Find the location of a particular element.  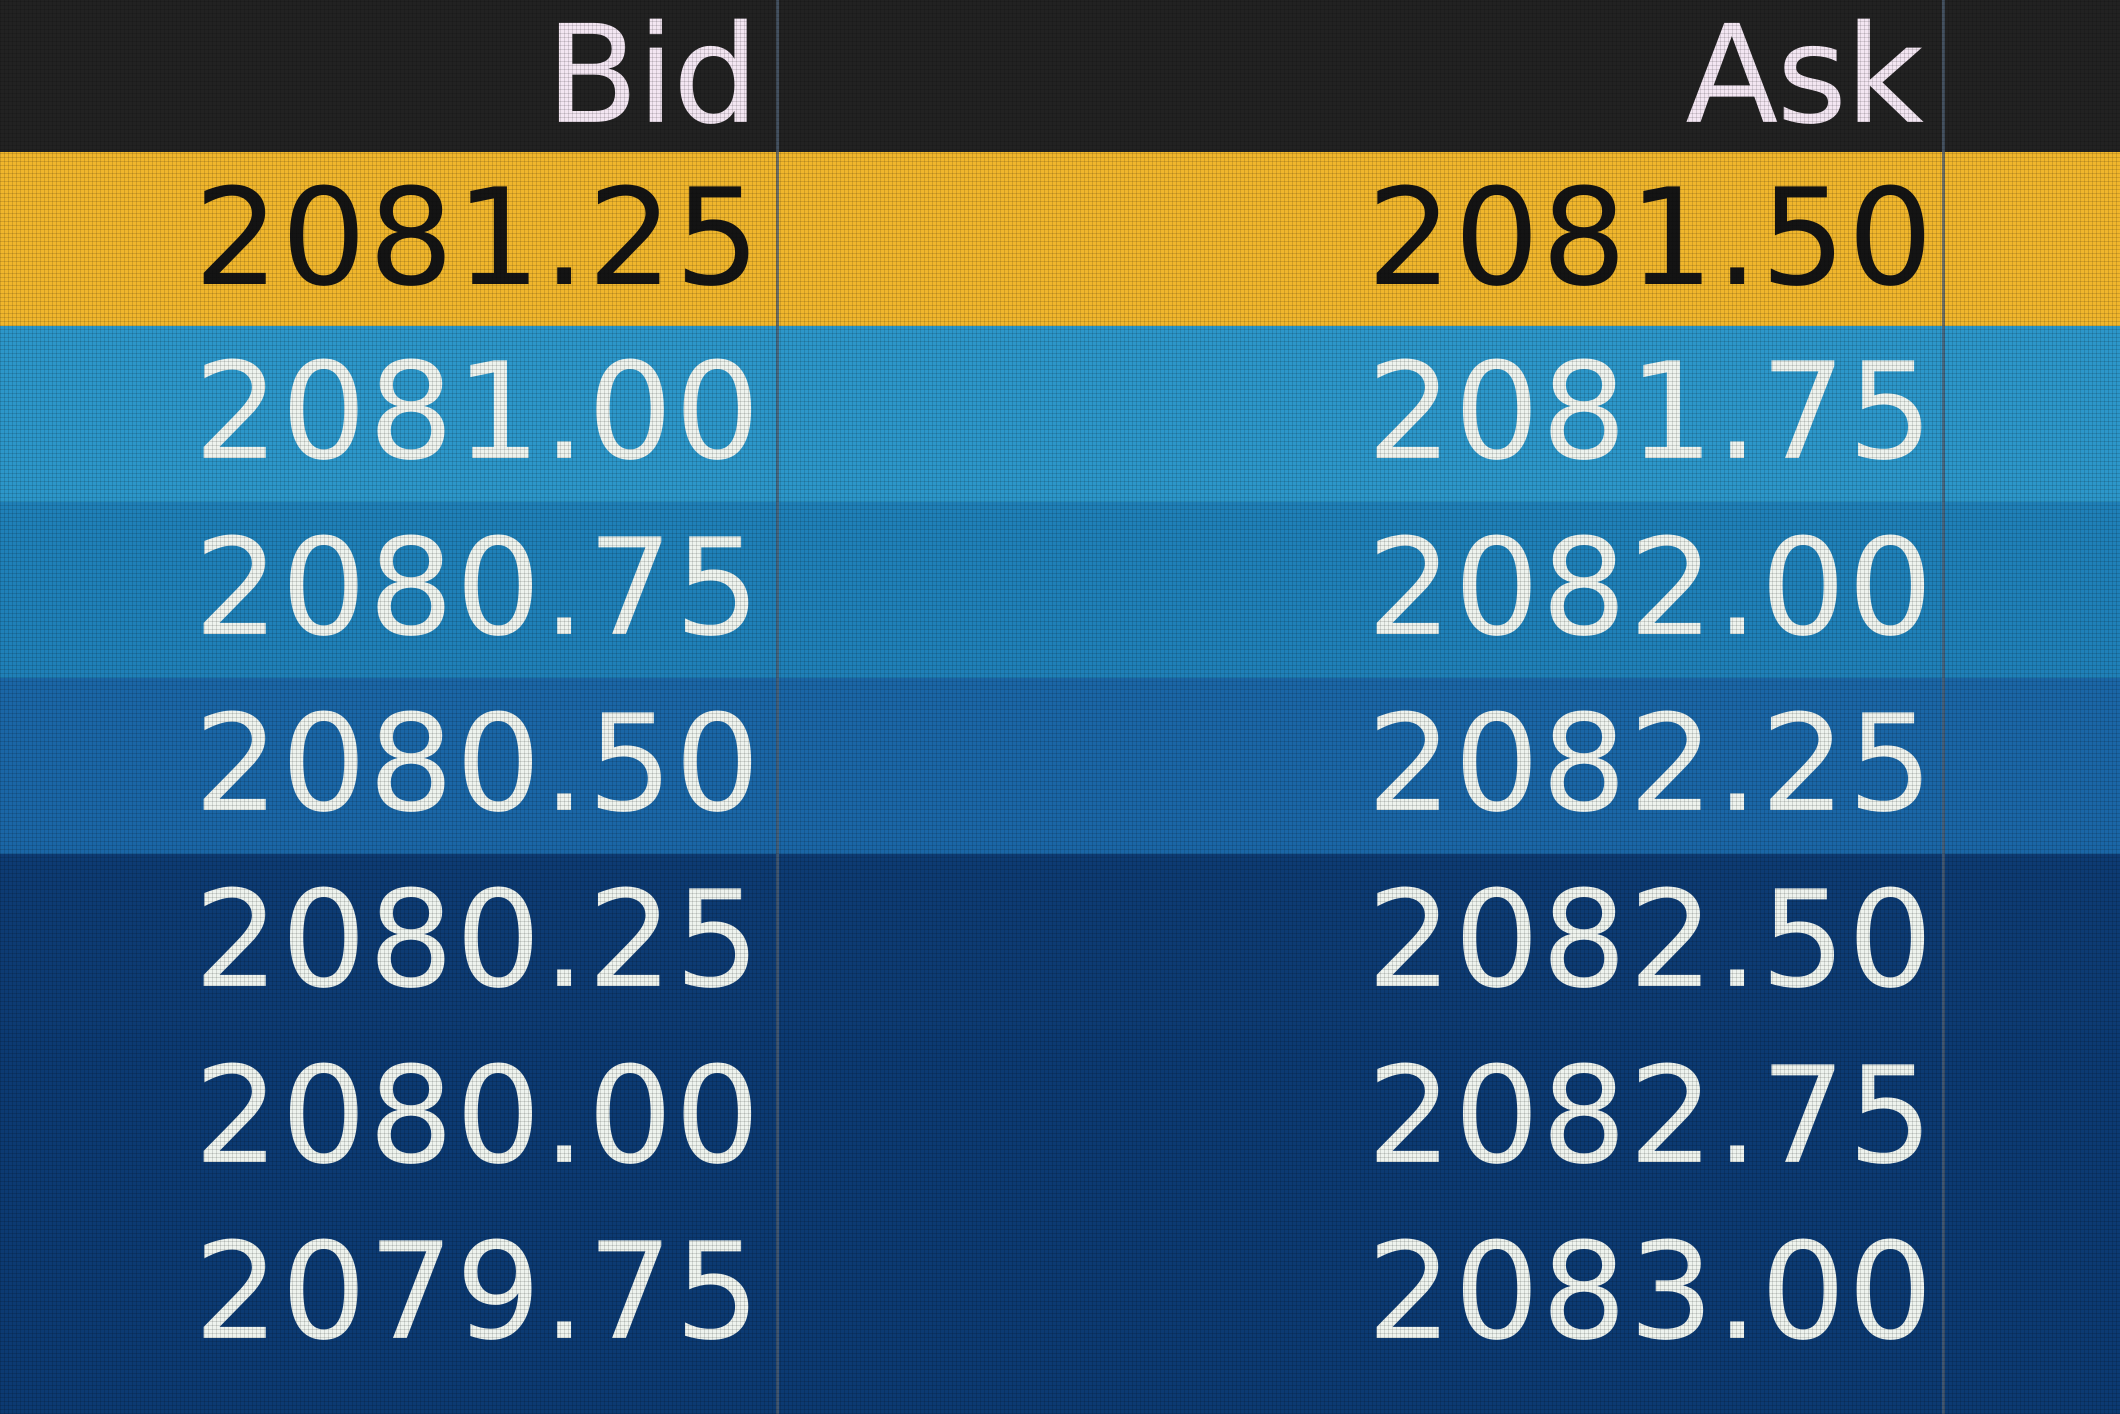

price-row: 2080.50 2082.25 is located at coordinates (1060, 766).